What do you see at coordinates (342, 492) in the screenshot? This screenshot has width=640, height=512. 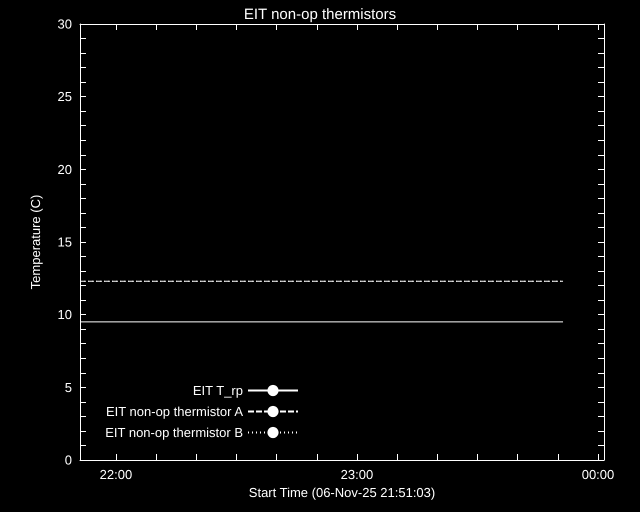 I see `x-axis-title: Start Time (06-Nov-25 21:51:03)` at bounding box center [342, 492].